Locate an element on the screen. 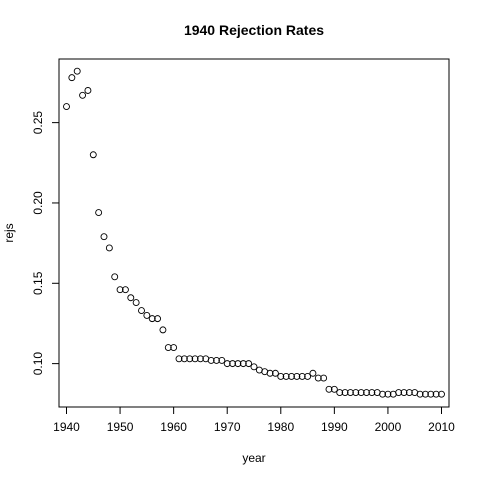  y-tick-label: 0.15 is located at coordinates (38, 283).